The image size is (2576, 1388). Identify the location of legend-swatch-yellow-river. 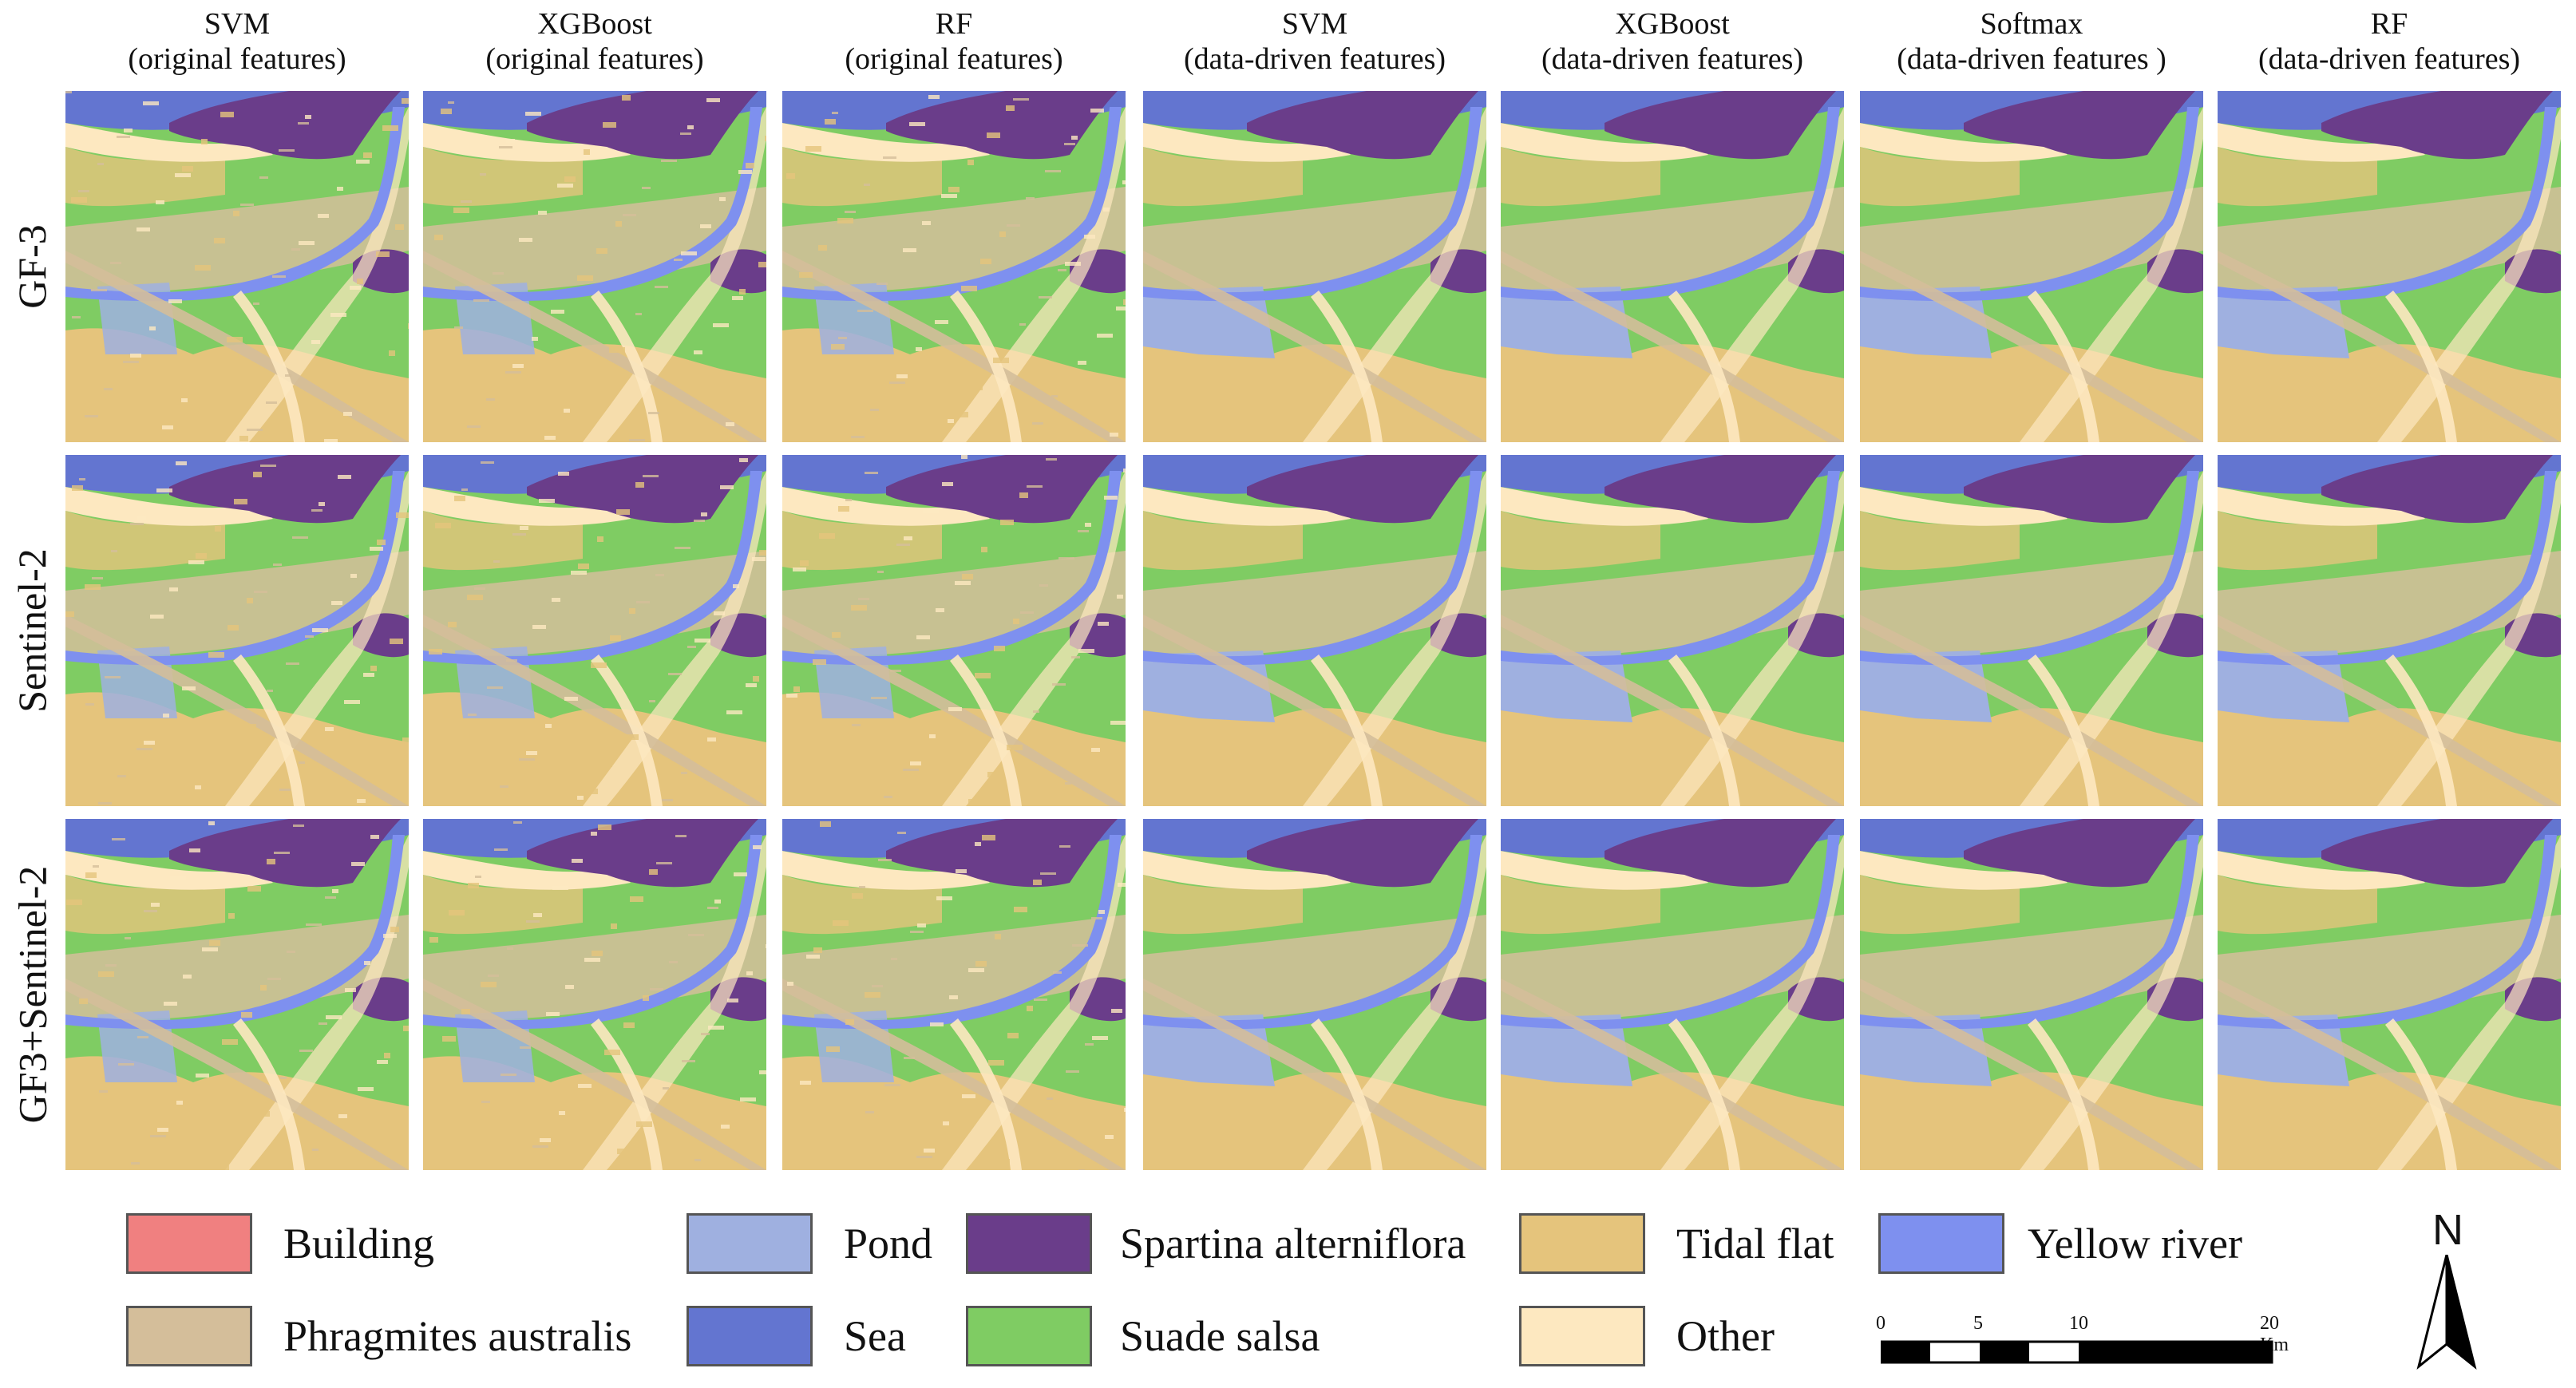
(1941, 1244).